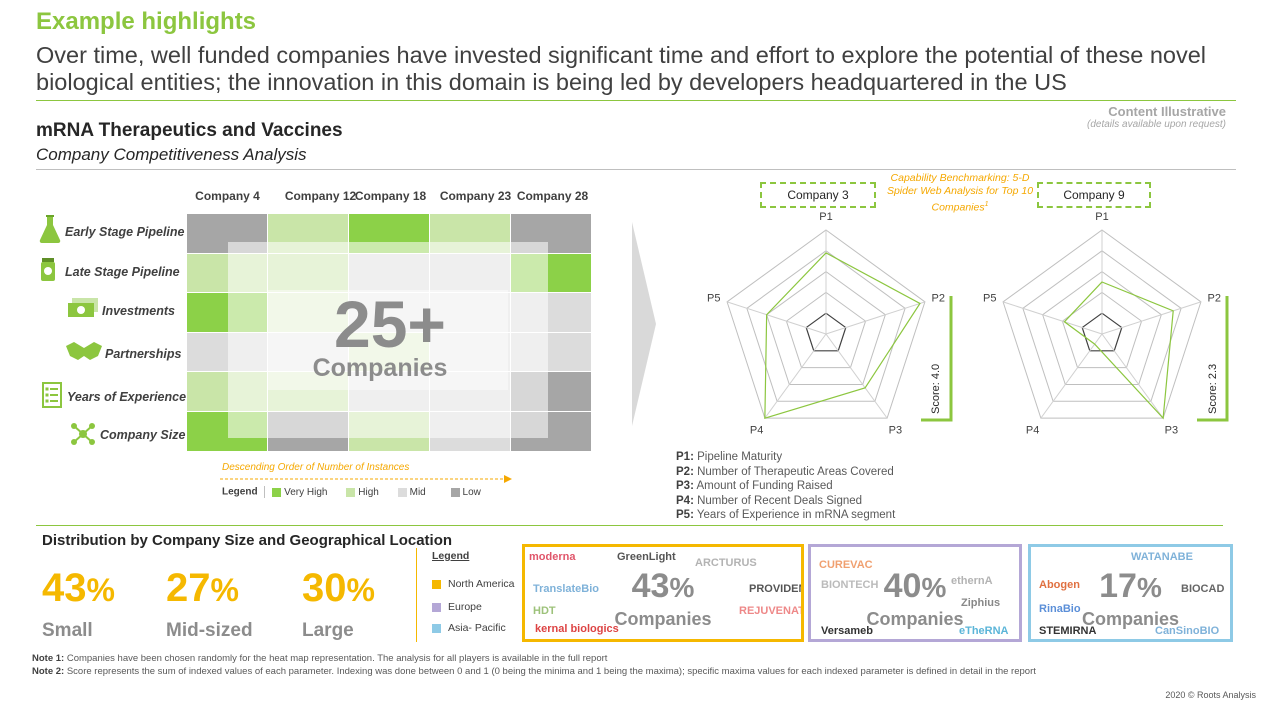 This screenshot has height=720, width=1280. I want to click on company-logo: CUREVAC, so click(846, 565).